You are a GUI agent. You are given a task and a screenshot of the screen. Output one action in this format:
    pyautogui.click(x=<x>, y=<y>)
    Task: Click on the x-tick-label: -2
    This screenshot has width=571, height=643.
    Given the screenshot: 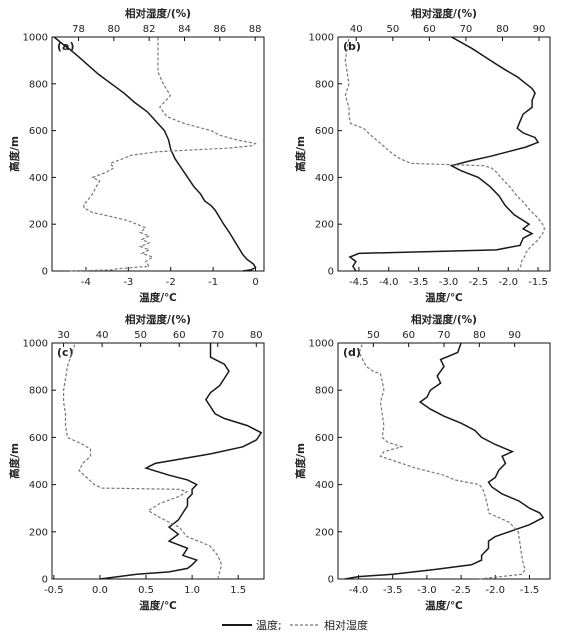 What is the action you would take?
    pyautogui.click(x=171, y=282)
    